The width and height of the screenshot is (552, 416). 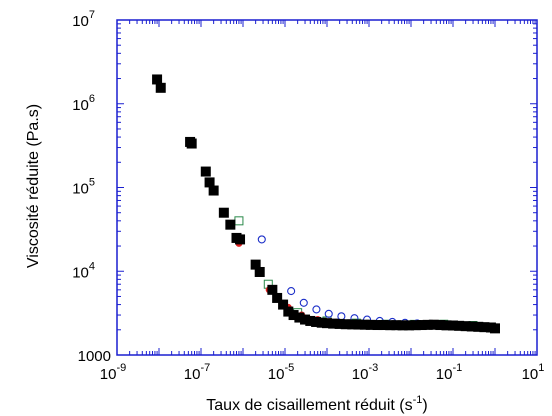 What do you see at coordinates (239, 221) in the screenshot?
I see `data-point-open-square` at bounding box center [239, 221].